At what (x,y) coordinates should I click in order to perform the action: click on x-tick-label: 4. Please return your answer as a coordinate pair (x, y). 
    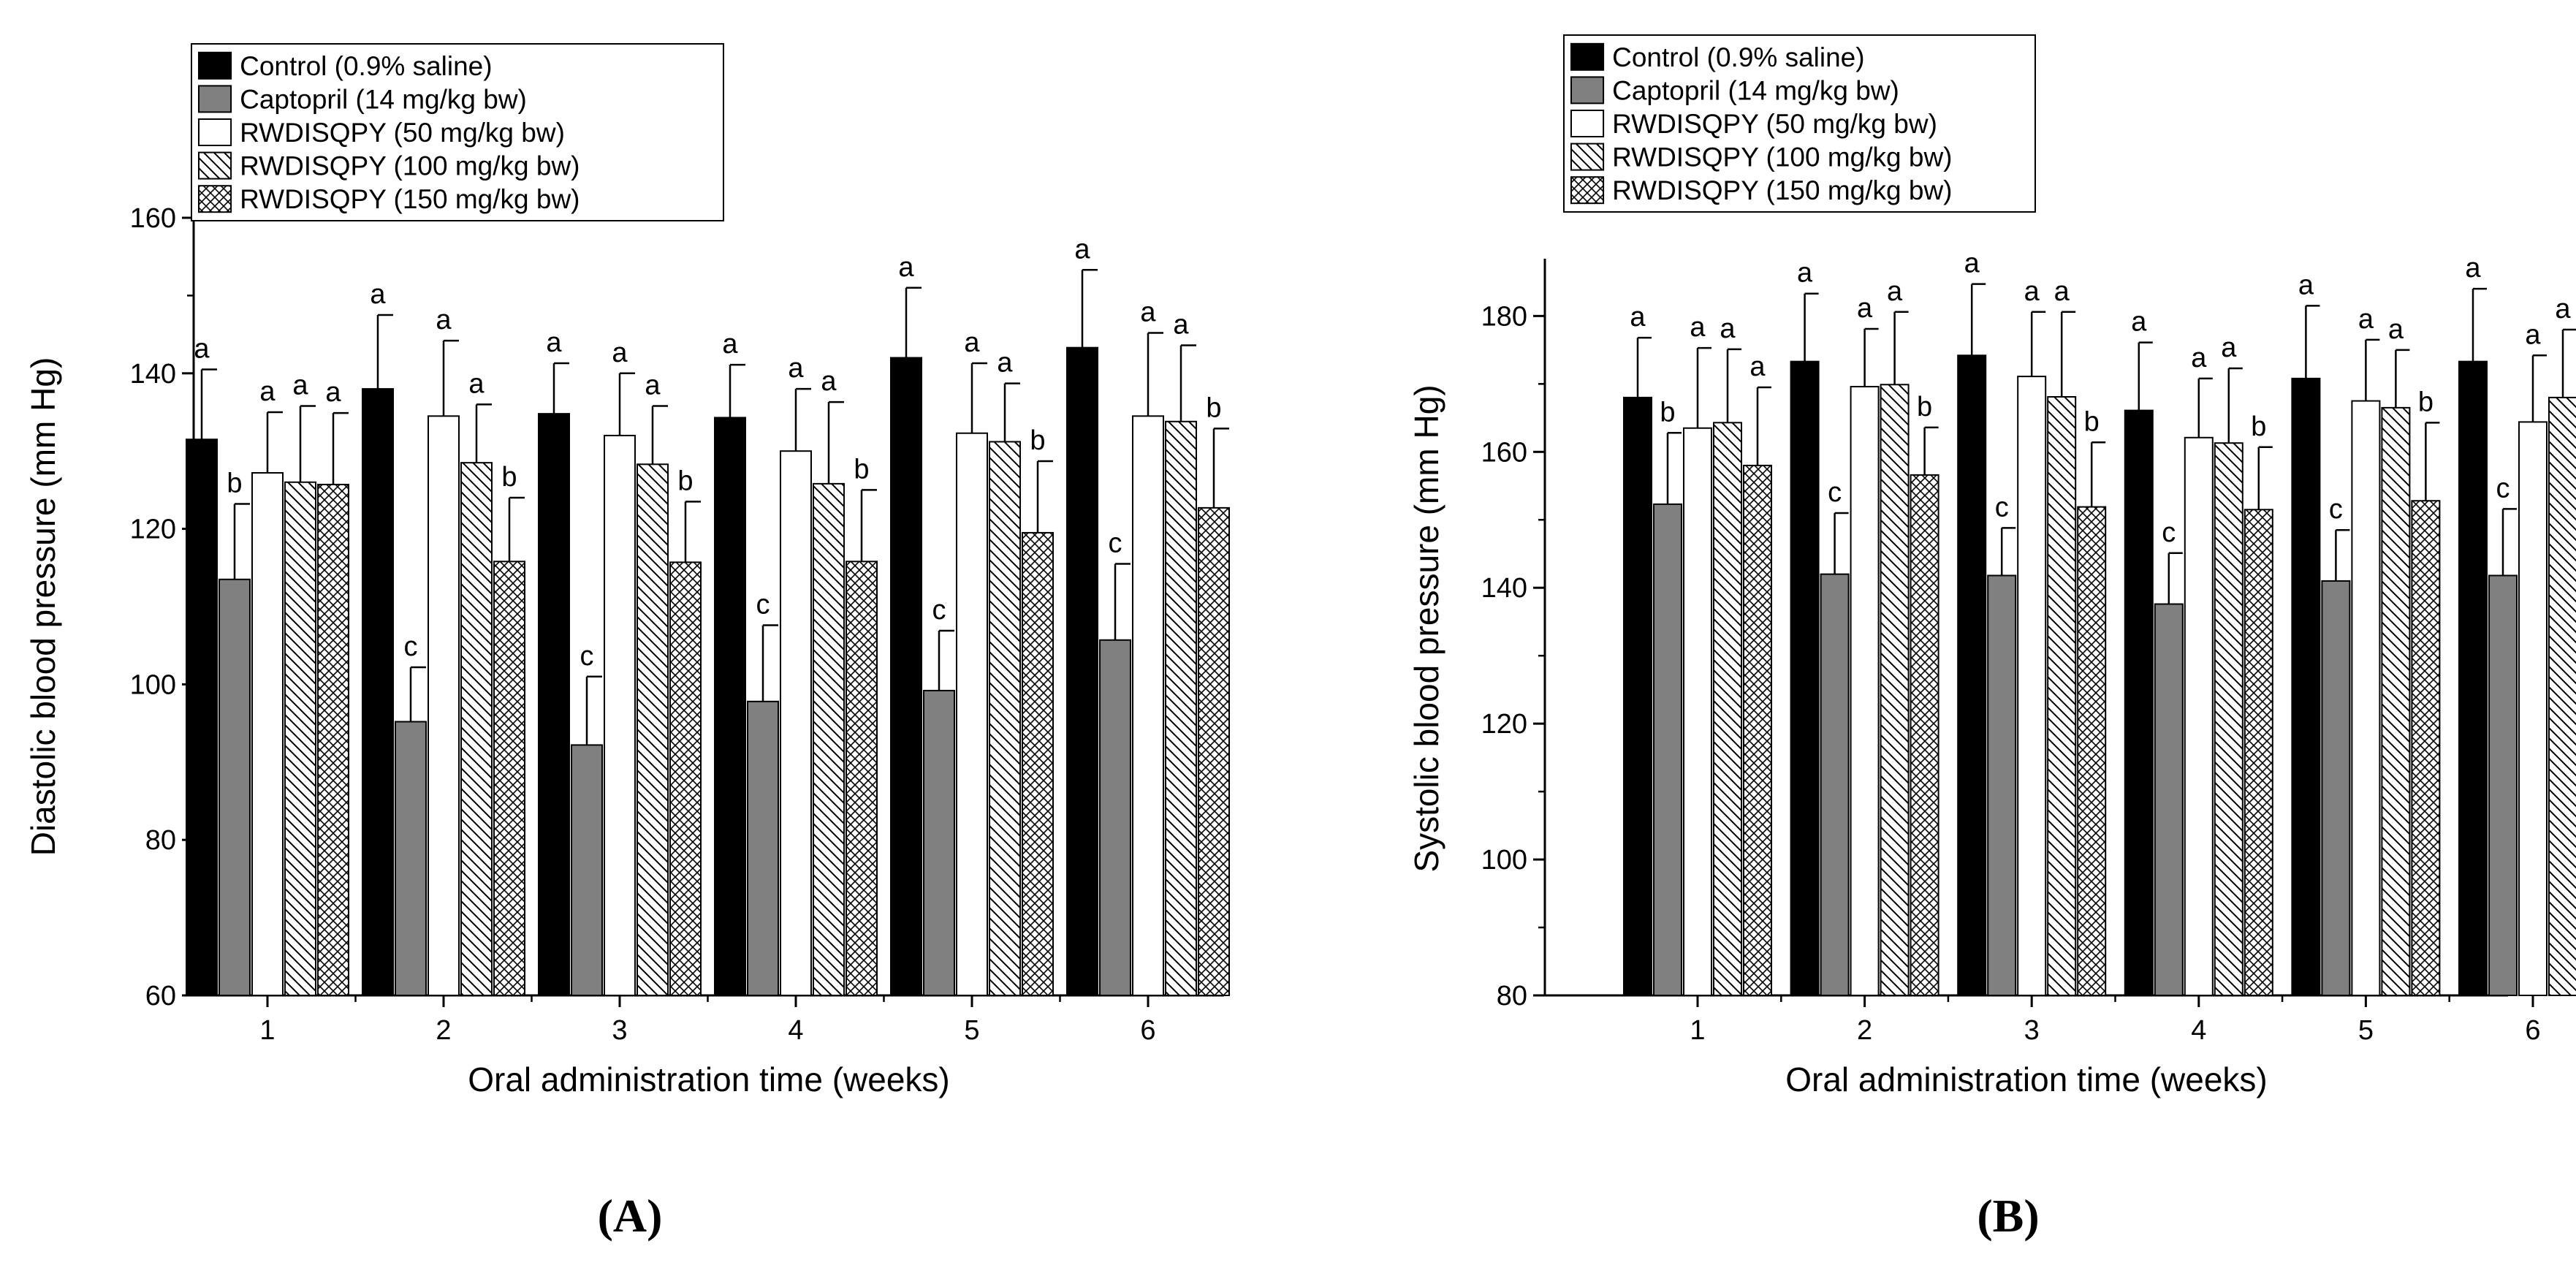
    Looking at the image, I should click on (795, 1030).